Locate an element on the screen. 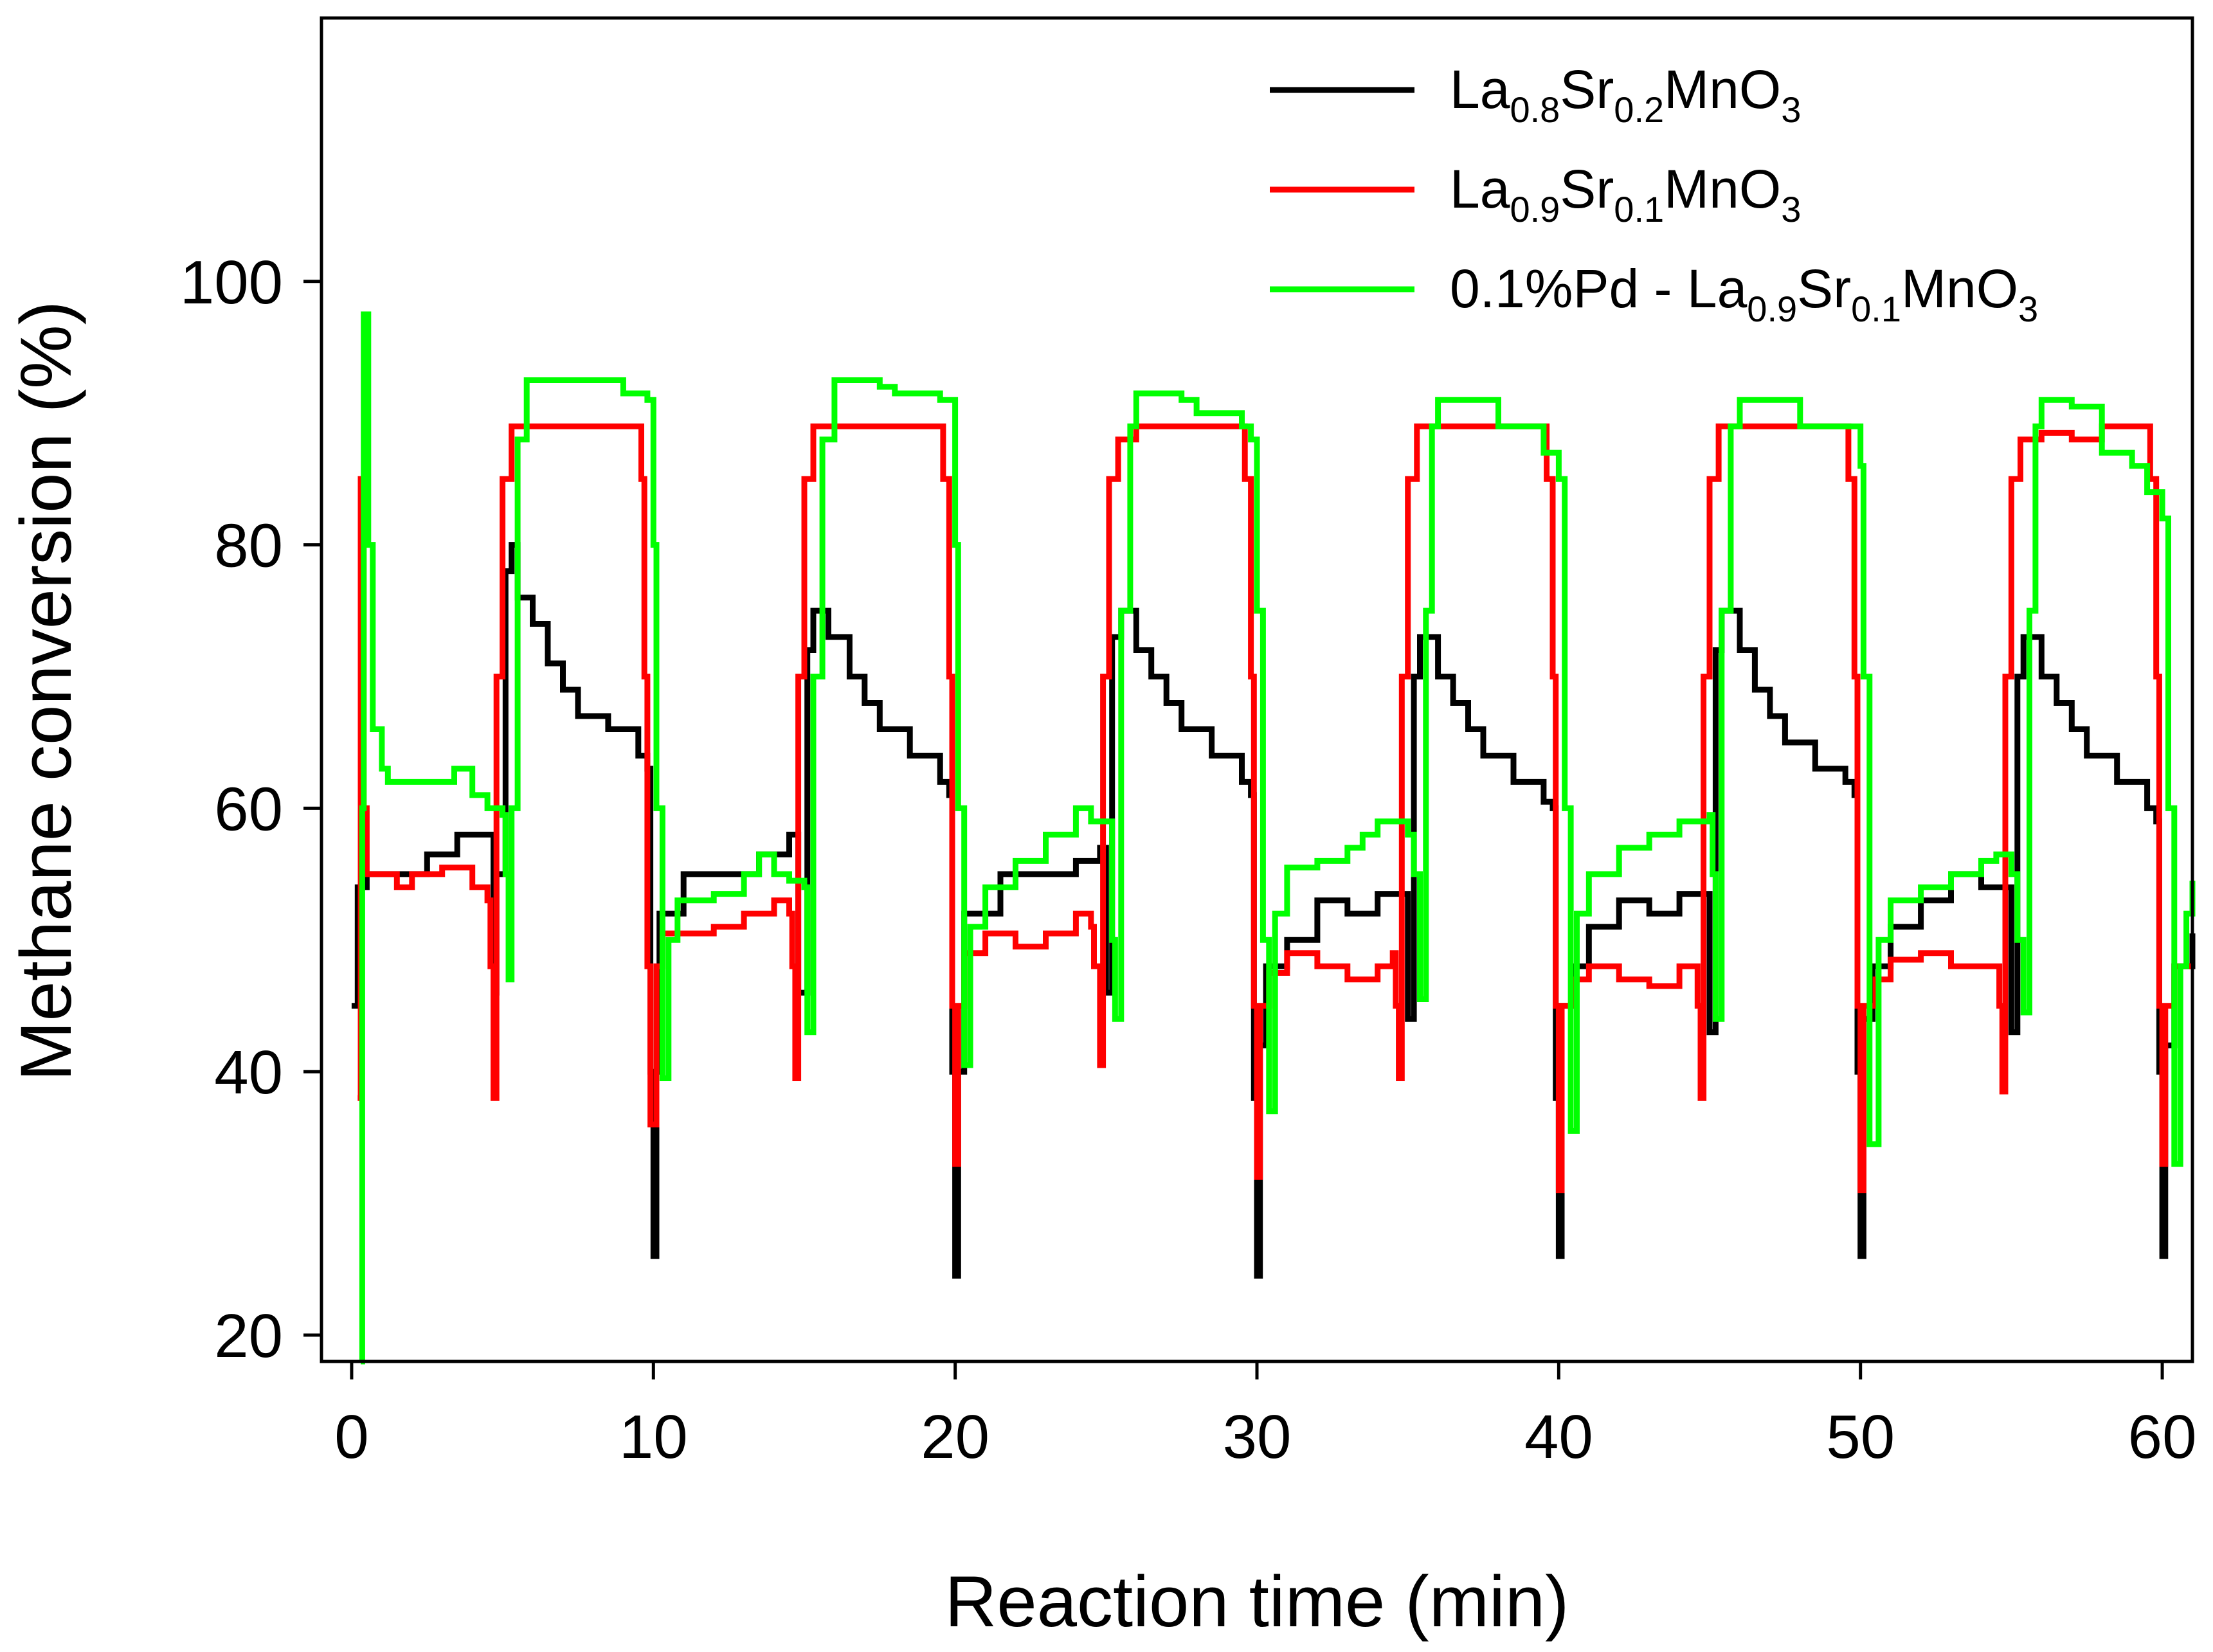 The height and width of the screenshot is (1652, 2213). x-axis: 0 10 20 30 40 50 60 is located at coordinates (1265, 1416).